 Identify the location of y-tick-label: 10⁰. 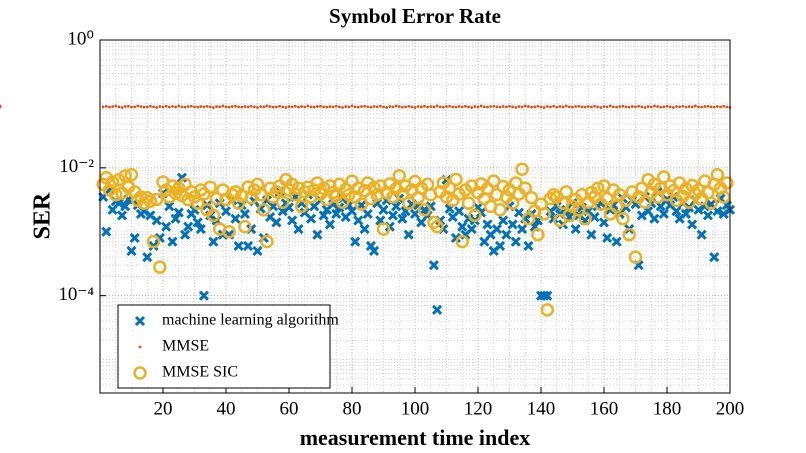
(80, 38).